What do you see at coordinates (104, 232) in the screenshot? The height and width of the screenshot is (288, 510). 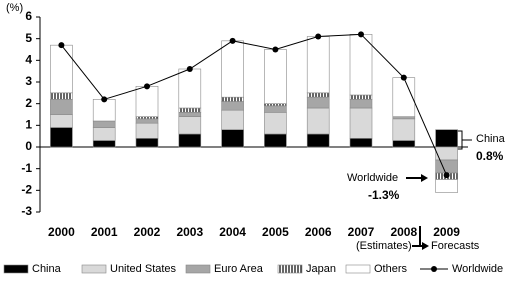 I see `x-tick-label: 2001` at bounding box center [104, 232].